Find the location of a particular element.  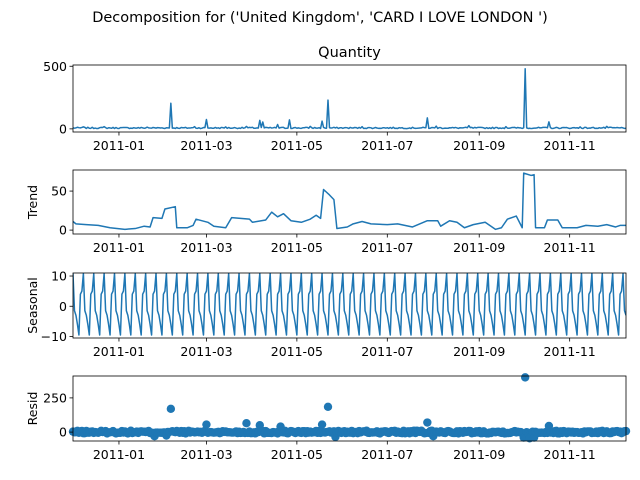

y-tick-label: 10 is located at coordinates (59, 276).